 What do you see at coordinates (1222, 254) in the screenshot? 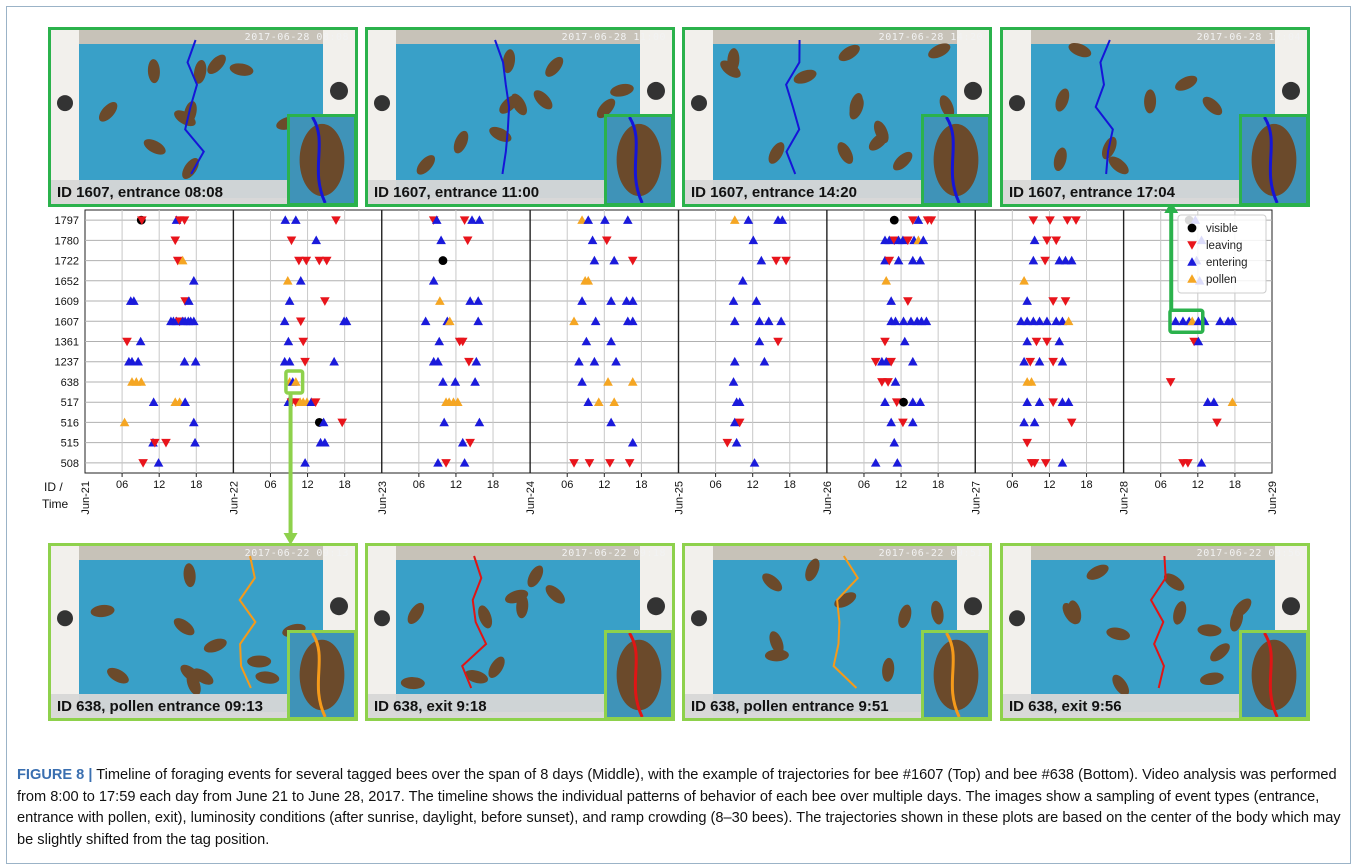
I see `legend: visible leaving entering pollen` at bounding box center [1222, 254].